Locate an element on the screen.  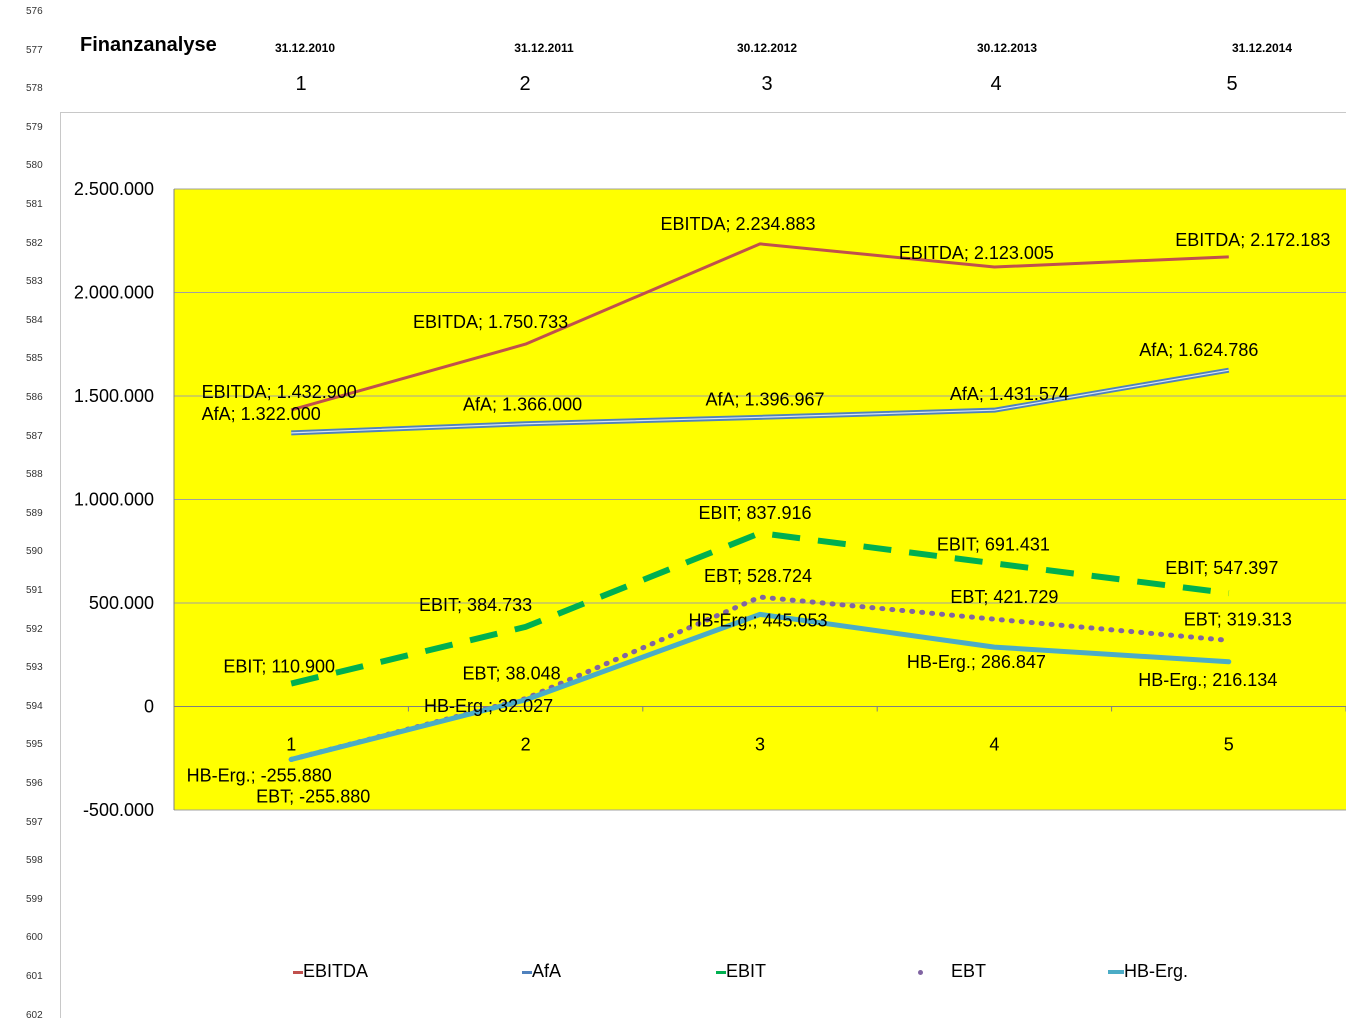
series-line-ebitda is located at coordinates (759, 327).